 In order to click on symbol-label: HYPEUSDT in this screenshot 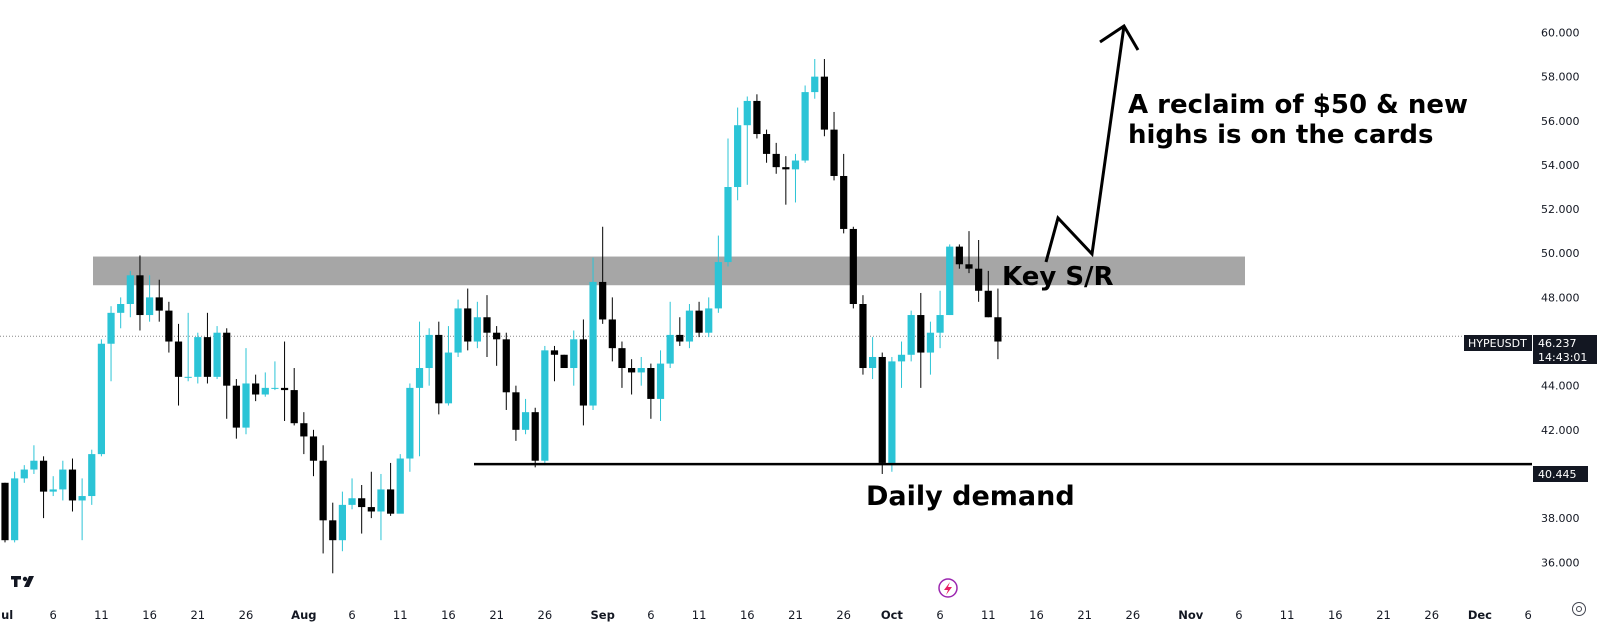, I will do `click(1497, 343)`.